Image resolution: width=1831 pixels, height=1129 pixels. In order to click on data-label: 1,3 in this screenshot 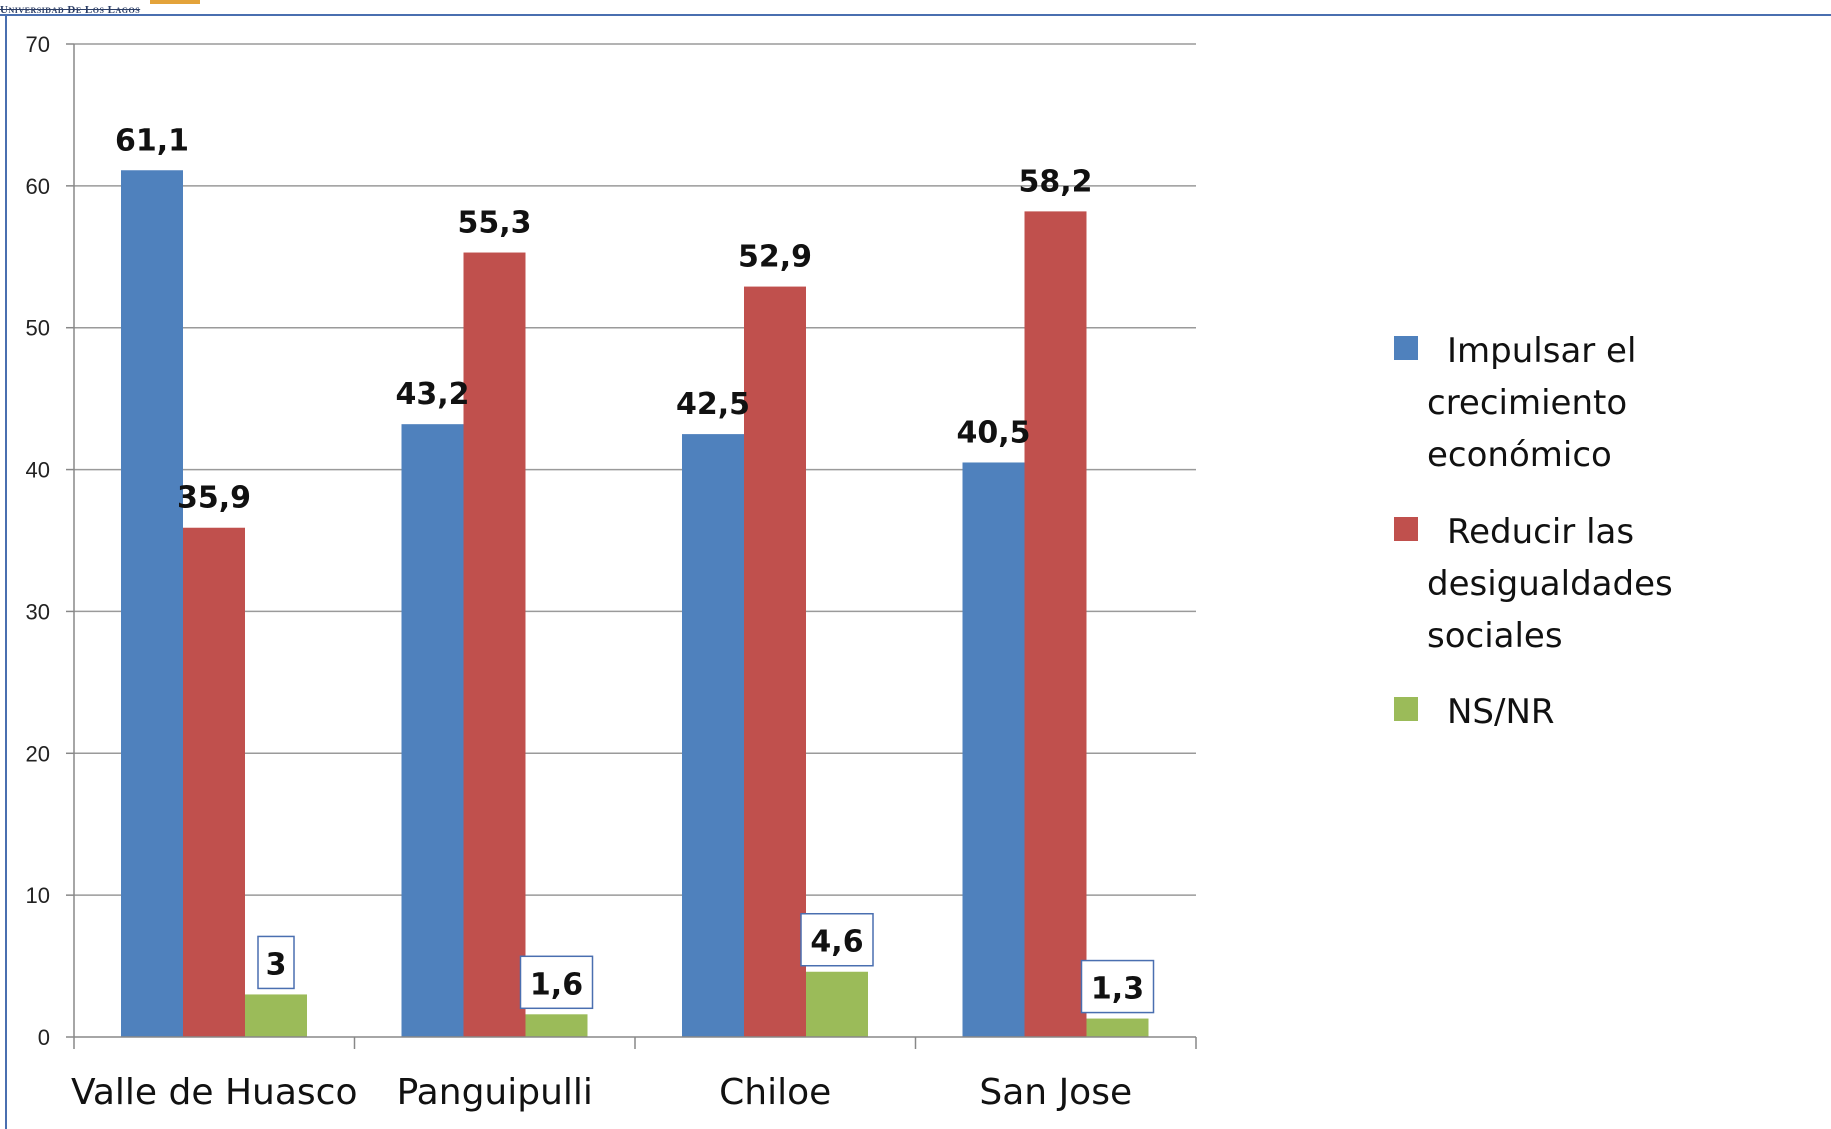, I will do `click(1117, 989)`.